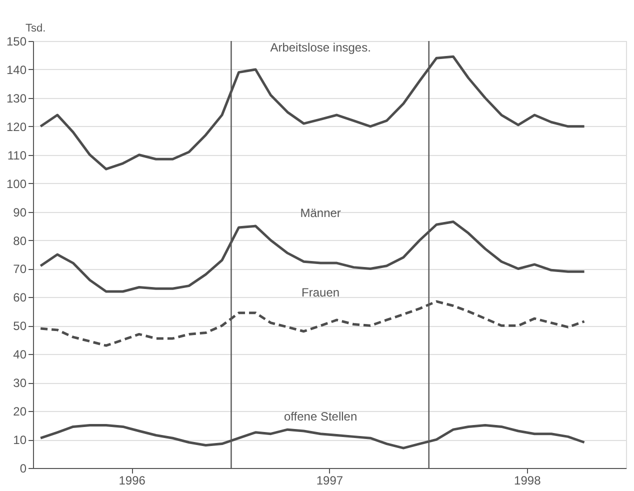 This screenshot has width=634, height=491. Describe the element at coordinates (320, 213) in the screenshot. I see `text: Männer` at that location.